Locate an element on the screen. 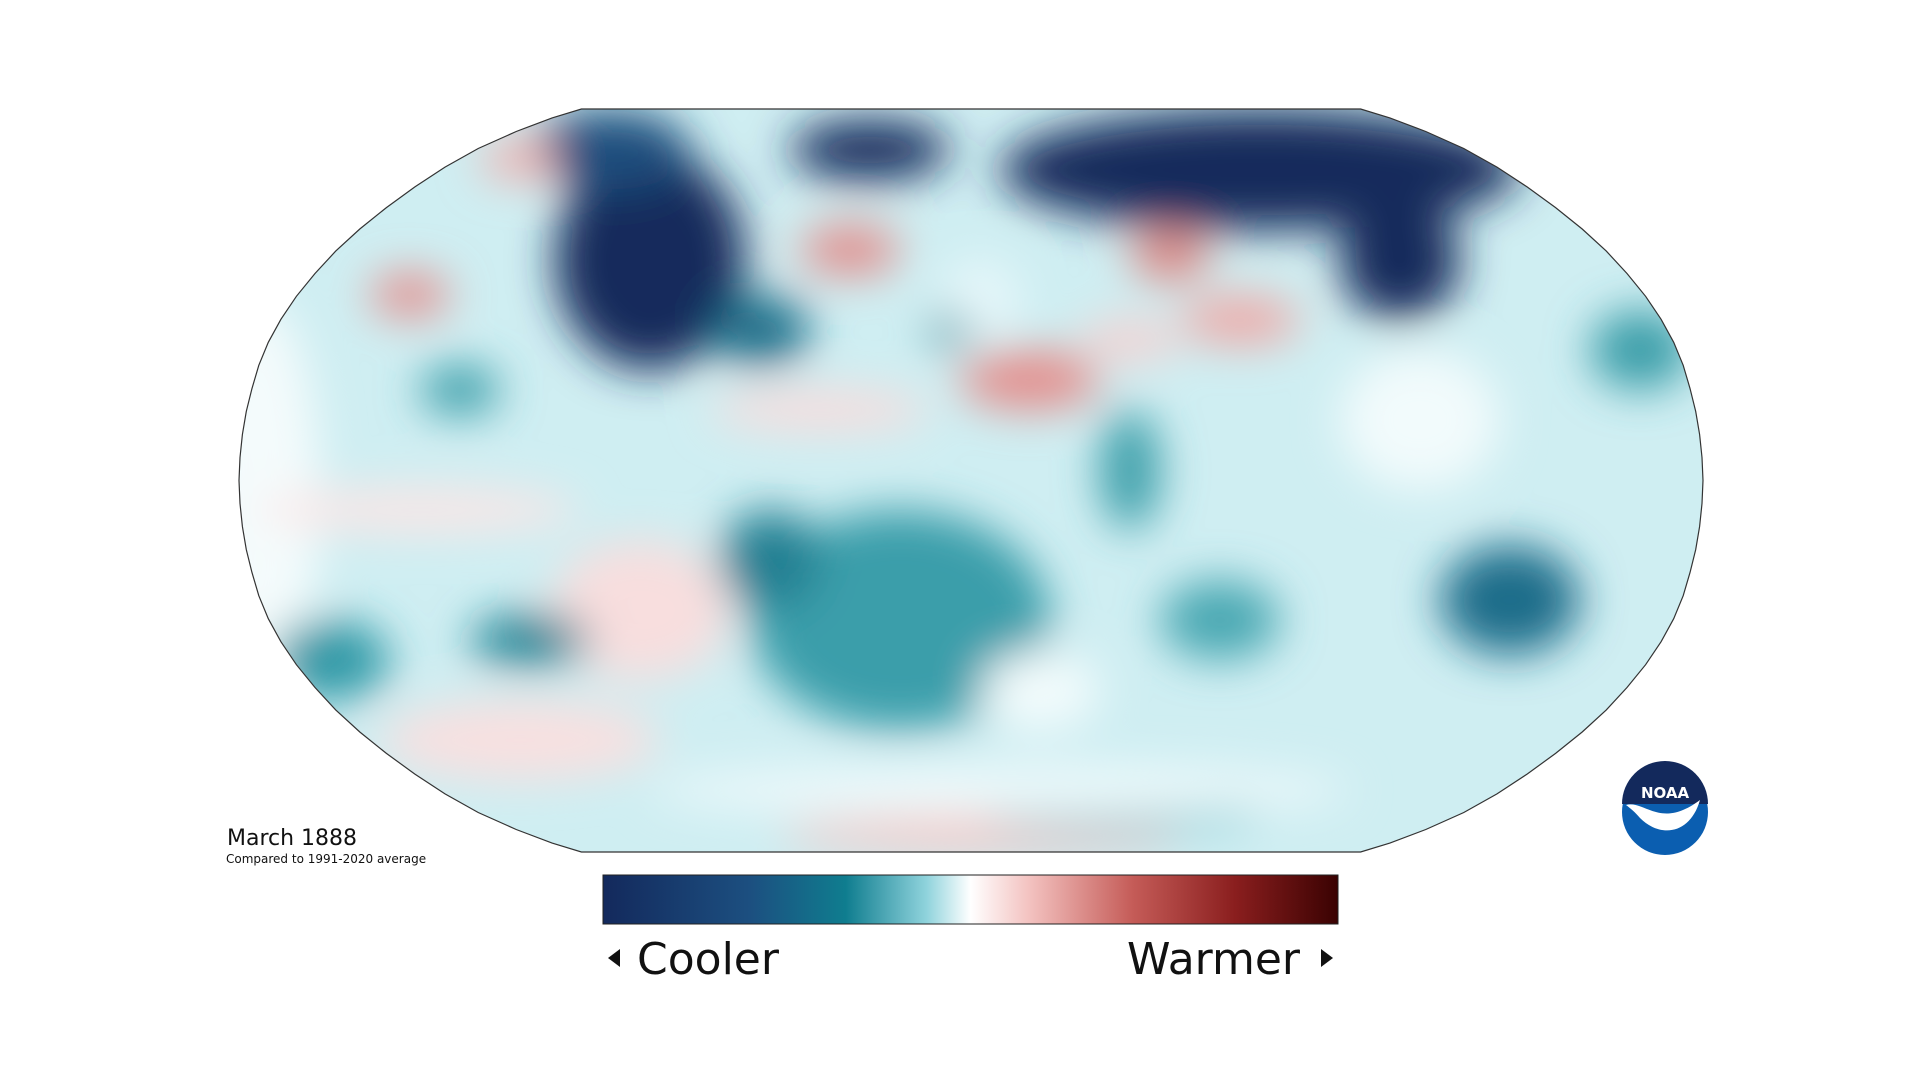  color-bar is located at coordinates (970, 899).